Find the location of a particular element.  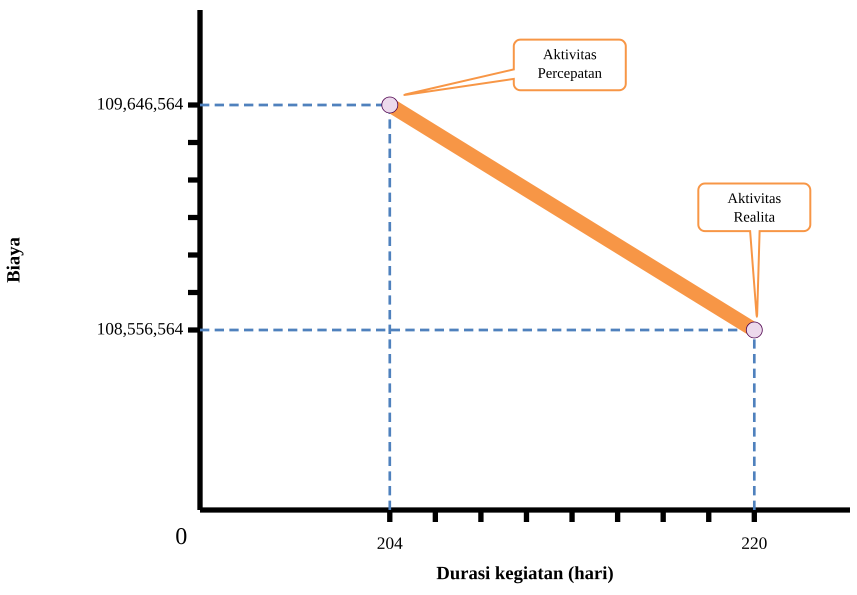

x-axis-title: Durasi kegiatan (hari) is located at coordinates (524, 575).